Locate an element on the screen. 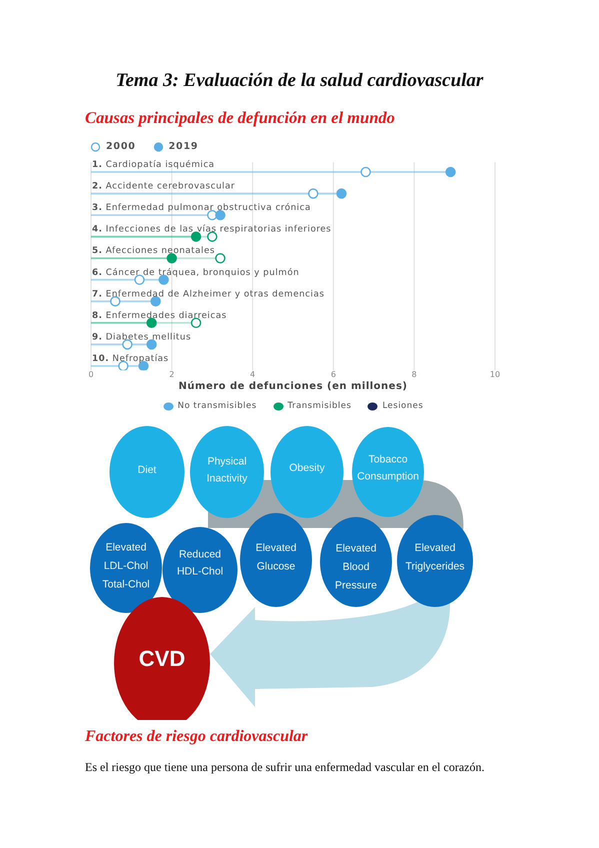 The image size is (599, 848). legend-label: 2000 is located at coordinates (121, 146).